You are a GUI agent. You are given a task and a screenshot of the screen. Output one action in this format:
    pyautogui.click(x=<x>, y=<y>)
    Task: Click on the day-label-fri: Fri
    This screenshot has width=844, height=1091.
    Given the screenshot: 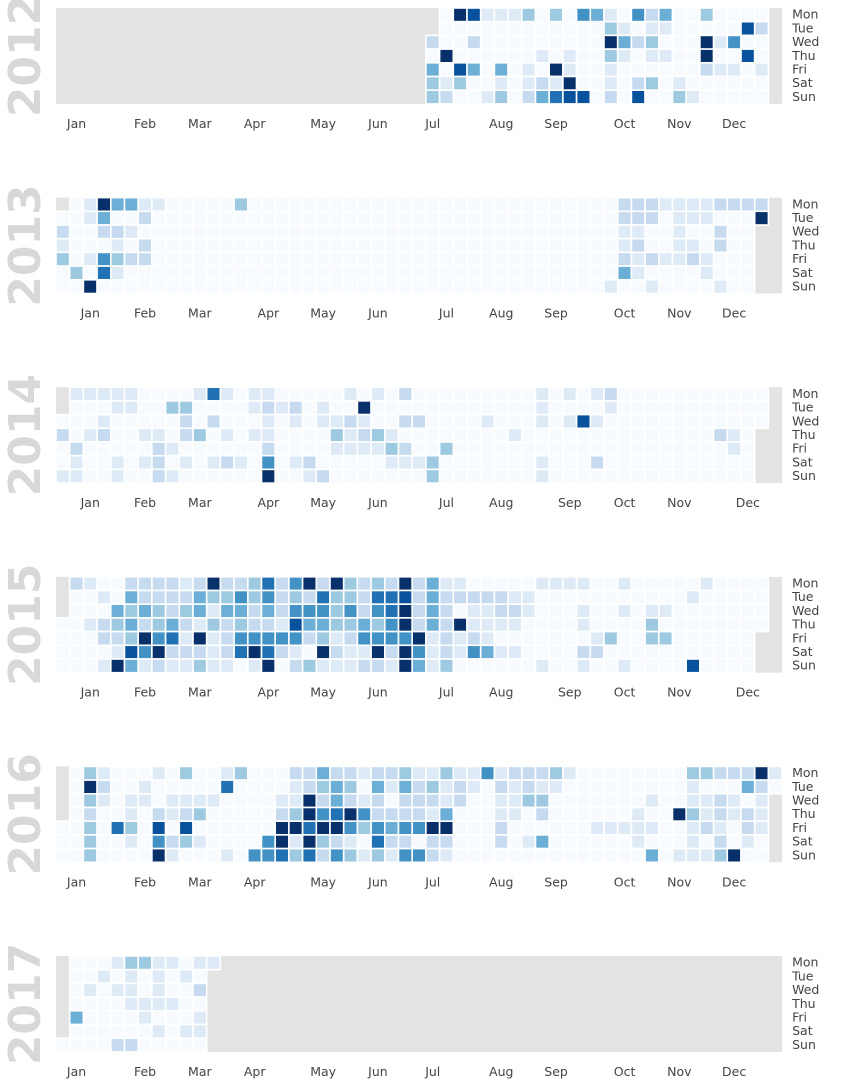 What is the action you would take?
    pyautogui.click(x=799, y=1016)
    